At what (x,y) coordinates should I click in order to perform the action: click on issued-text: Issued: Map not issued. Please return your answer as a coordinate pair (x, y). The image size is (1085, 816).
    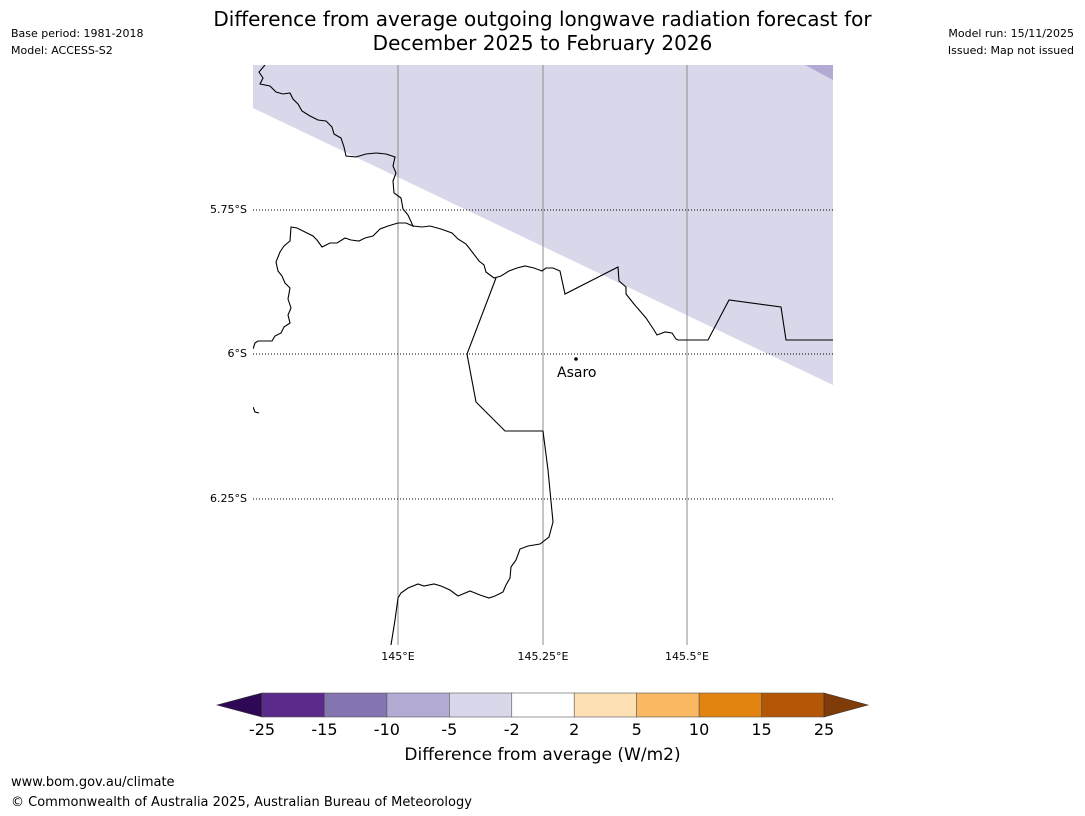
    Looking at the image, I should click on (1010, 50).